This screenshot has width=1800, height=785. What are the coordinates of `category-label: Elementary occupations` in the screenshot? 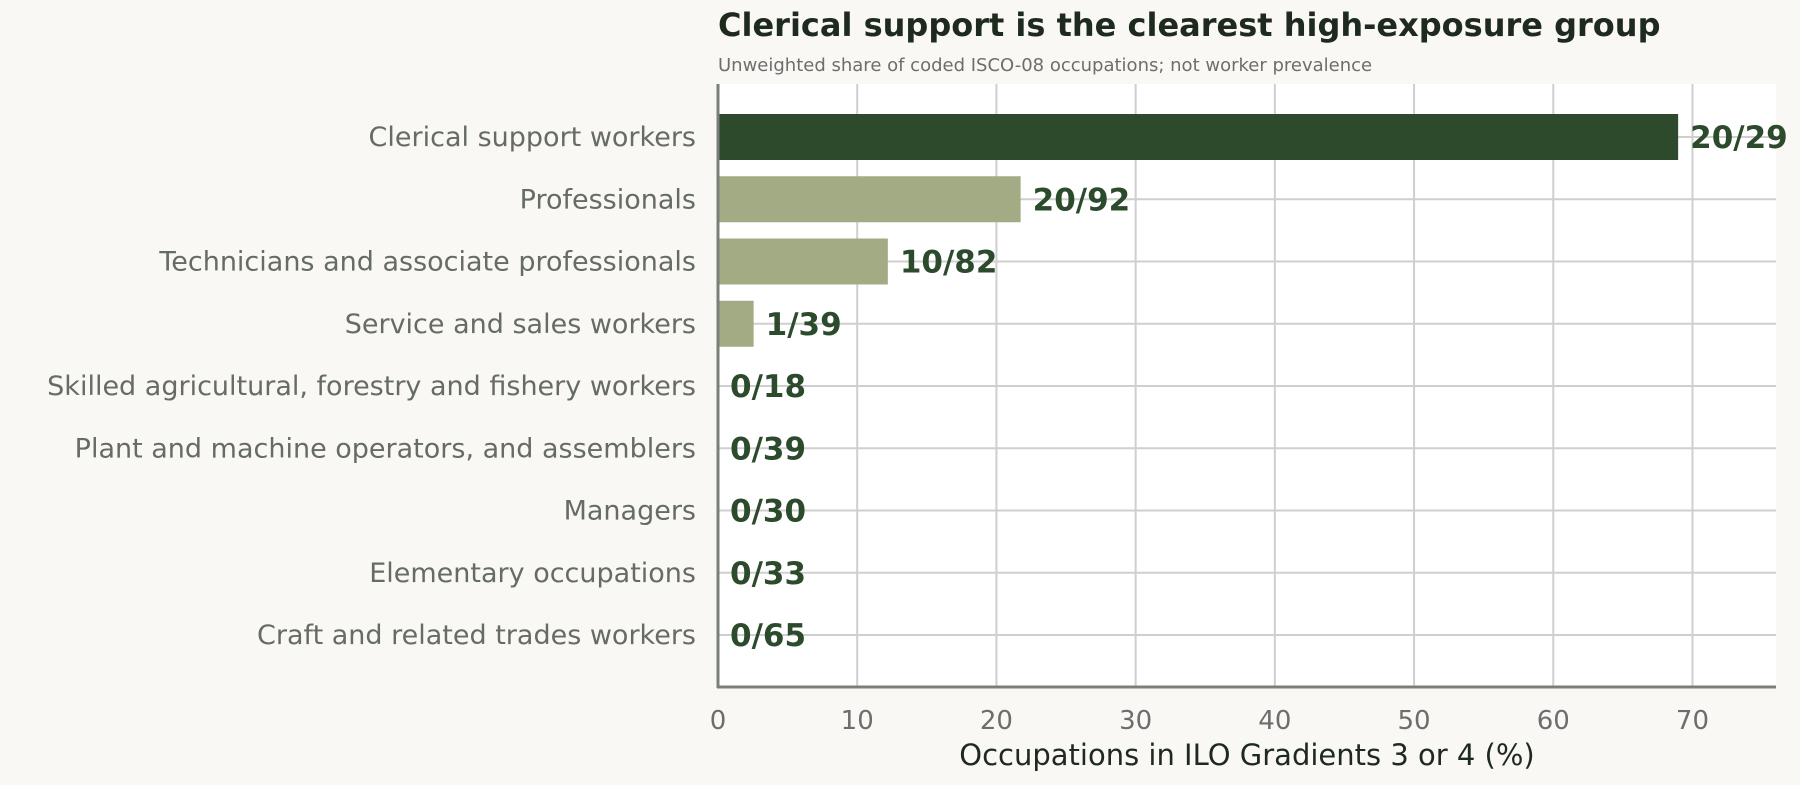 It's located at (532, 573).